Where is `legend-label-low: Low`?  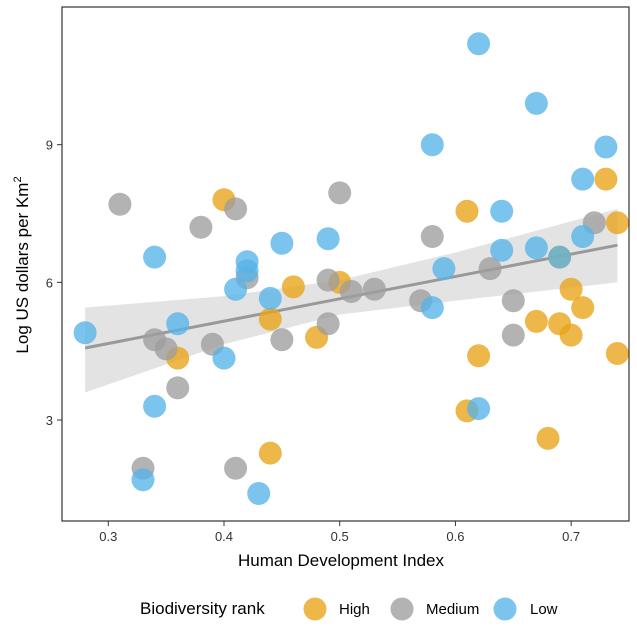
legend-label-low: Low is located at coordinates (544, 609).